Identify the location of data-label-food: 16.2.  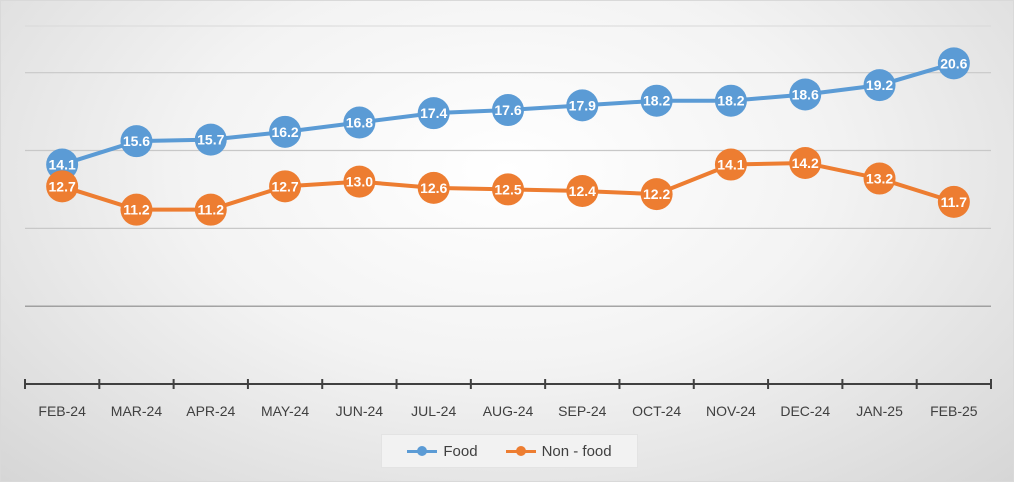
(284, 132).